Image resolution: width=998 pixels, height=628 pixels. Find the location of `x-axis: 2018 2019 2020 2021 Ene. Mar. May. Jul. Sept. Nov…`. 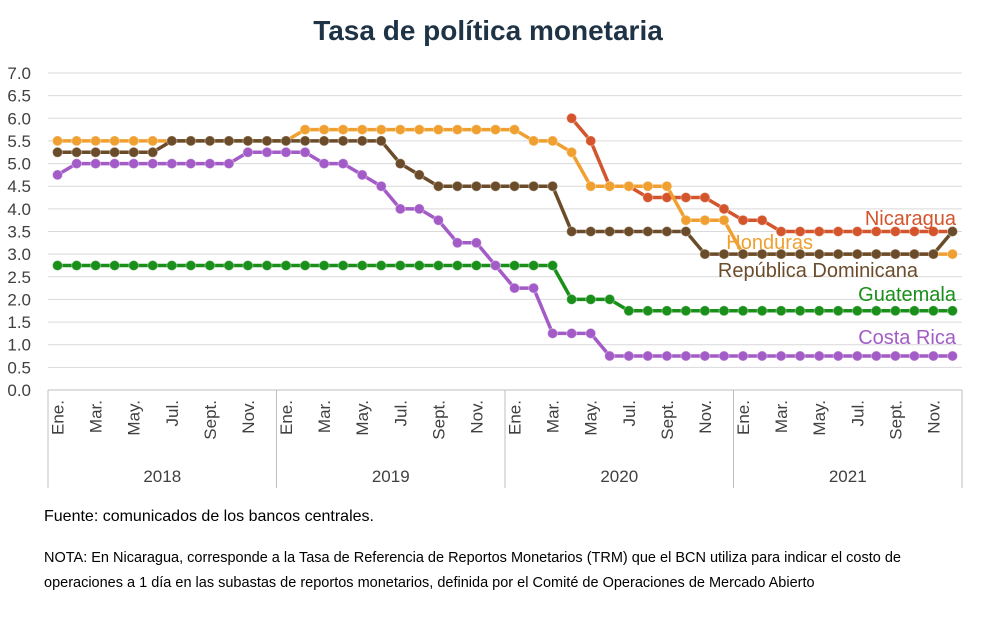

x-axis: 2018 2019 2020 2021 Ene. Mar. May. Jul. Sept. Nov… is located at coordinates (505, 439).